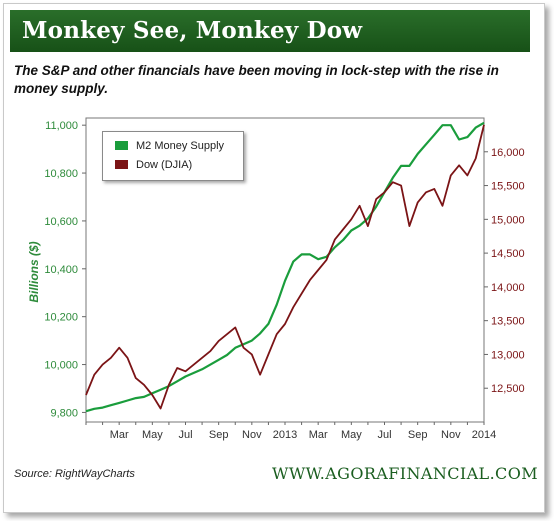 The image size is (554, 521). Describe the element at coordinates (164, 165) in the screenshot. I see `legend-label-dow: Dow (DJIA)` at that location.